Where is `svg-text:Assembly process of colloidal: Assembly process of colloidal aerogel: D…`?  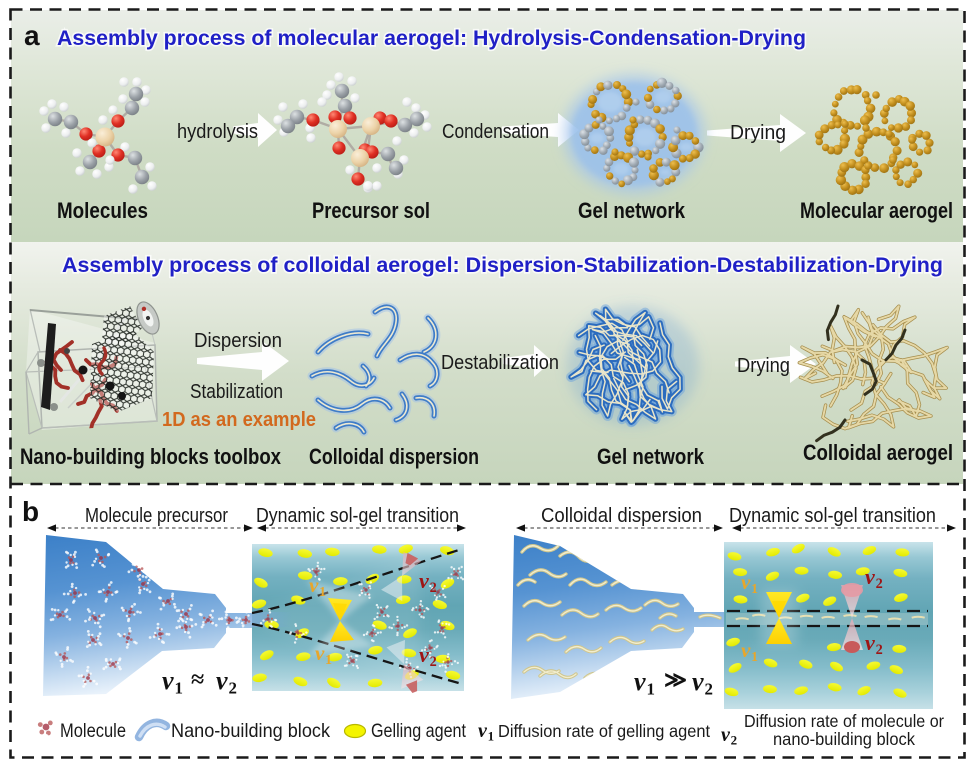
svg-text:Assembly process of colloidal: Assembly process of colloidal aerogel: D… is located at coordinates (502, 265).